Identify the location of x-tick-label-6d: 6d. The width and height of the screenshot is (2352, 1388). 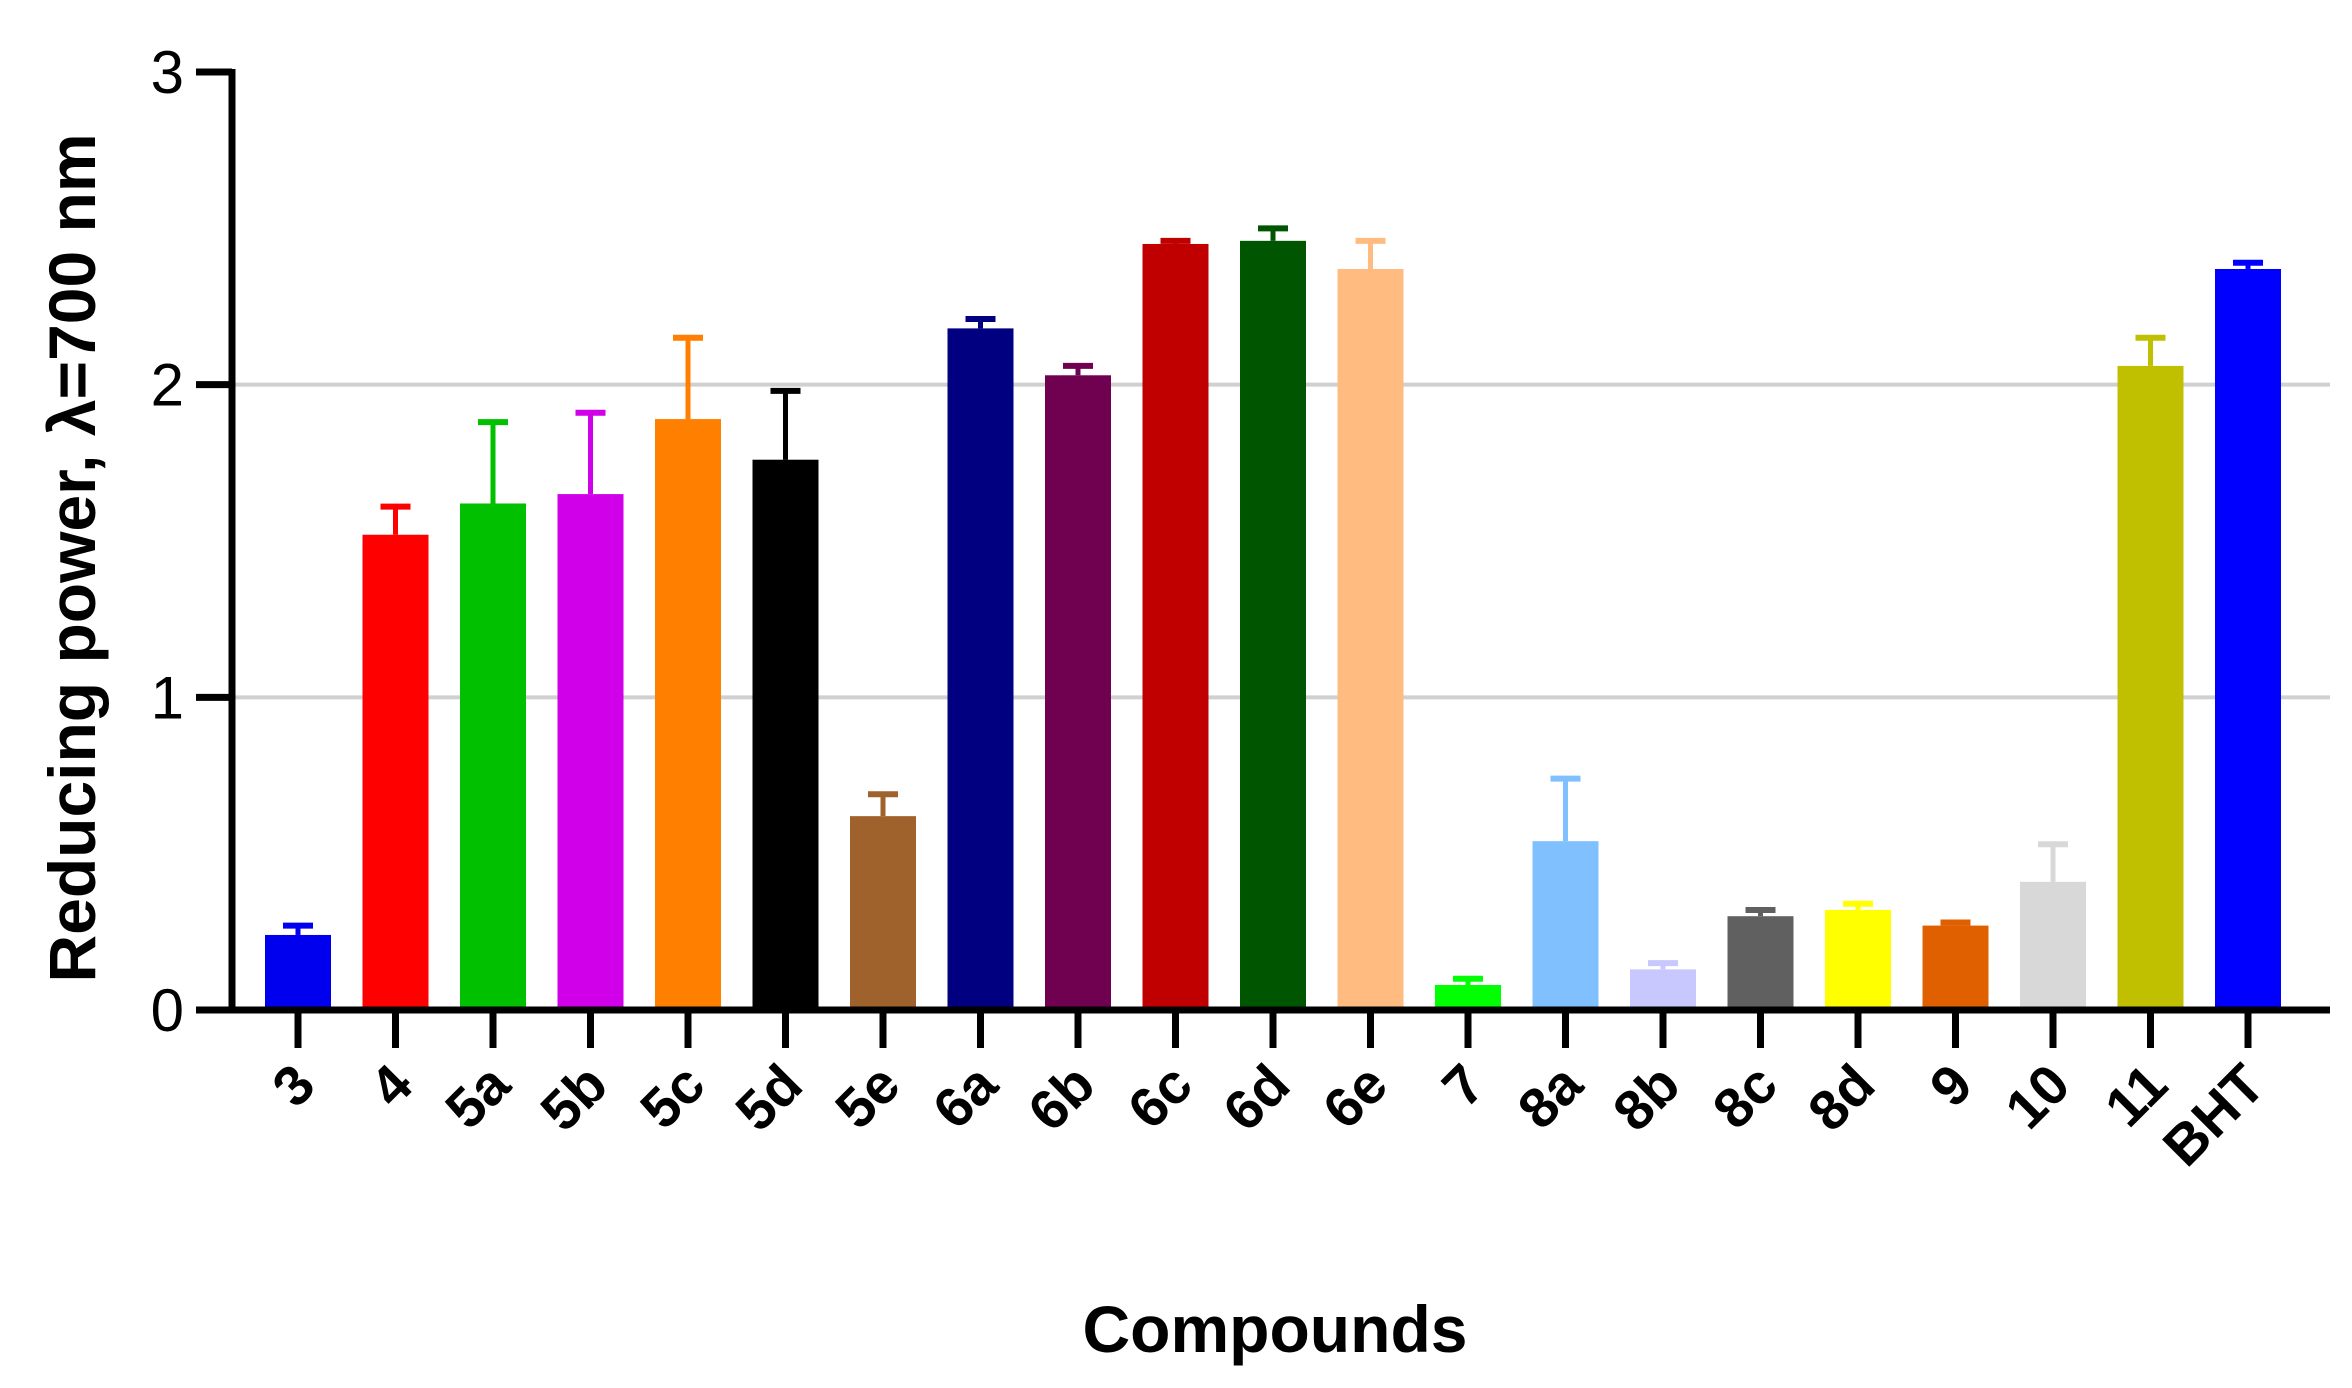
(1256, 1097).